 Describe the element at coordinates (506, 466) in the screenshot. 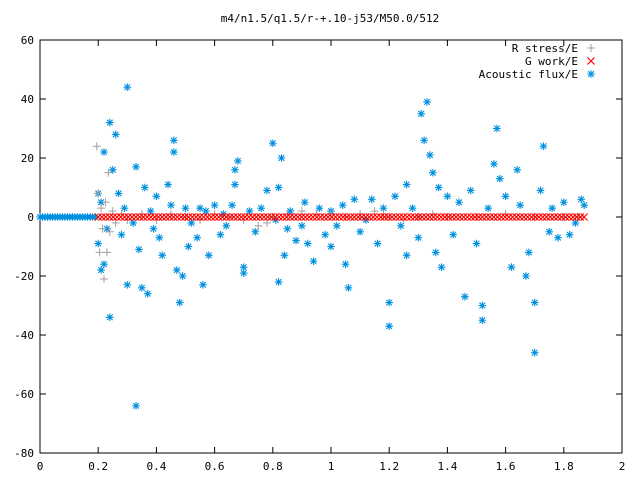

I see `x-tick-label: 1.6` at that location.